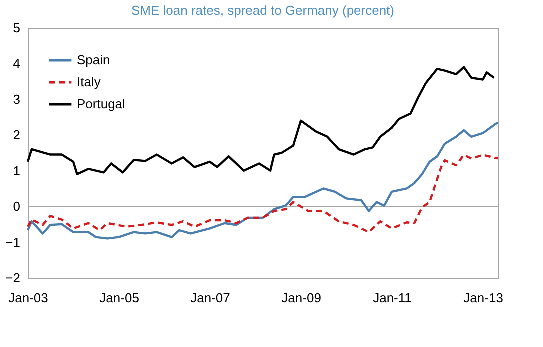  What do you see at coordinates (484, 298) in the screenshot?
I see `x-tick-label: Jan-13` at bounding box center [484, 298].